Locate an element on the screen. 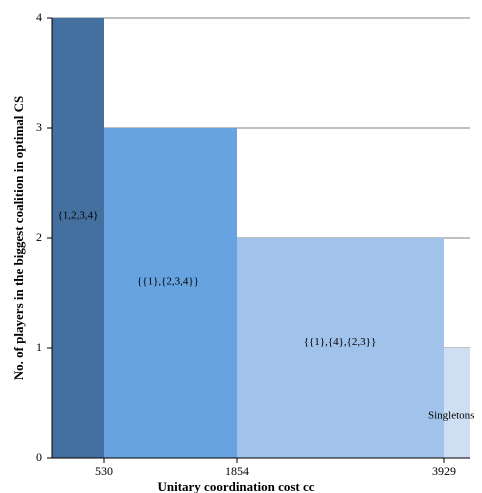  region-label: Singletons is located at coordinates (451, 416).